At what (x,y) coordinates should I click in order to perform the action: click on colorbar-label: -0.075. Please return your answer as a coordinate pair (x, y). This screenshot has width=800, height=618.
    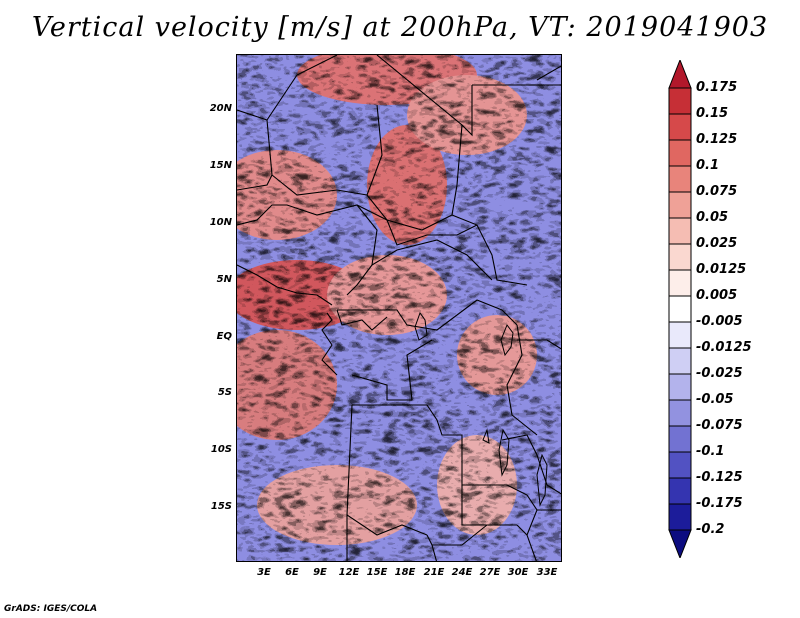
    Looking at the image, I should click on (719, 425).